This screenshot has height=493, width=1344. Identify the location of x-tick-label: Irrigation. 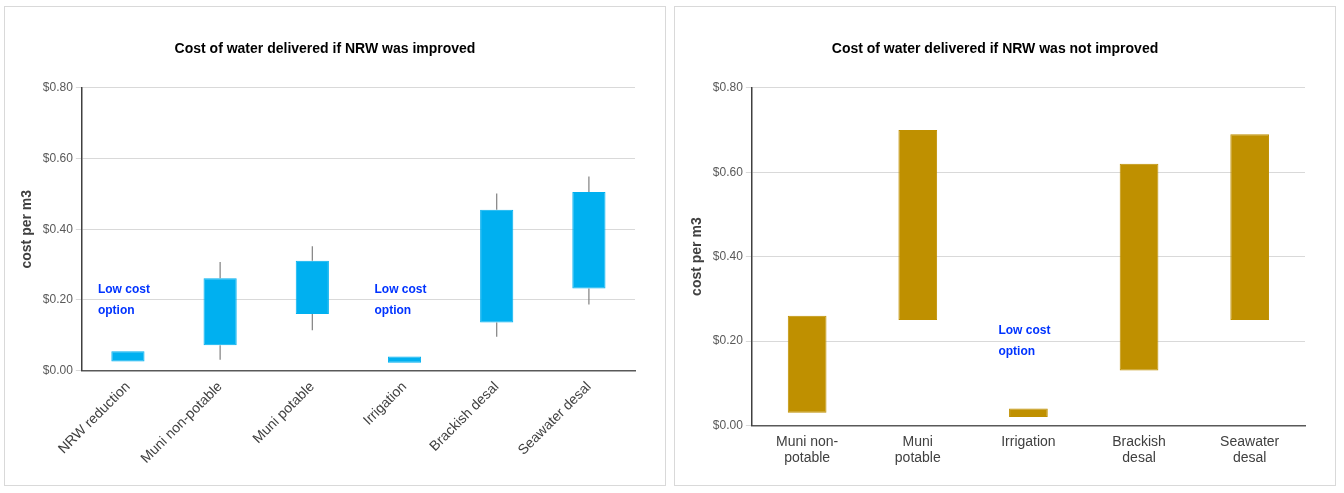
(1028, 440).